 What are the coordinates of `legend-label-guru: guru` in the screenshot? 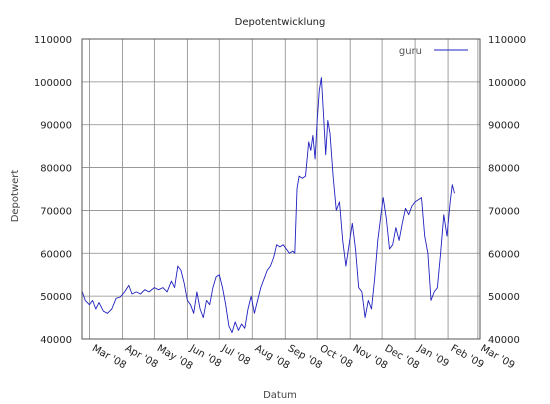 It's located at (410, 51).